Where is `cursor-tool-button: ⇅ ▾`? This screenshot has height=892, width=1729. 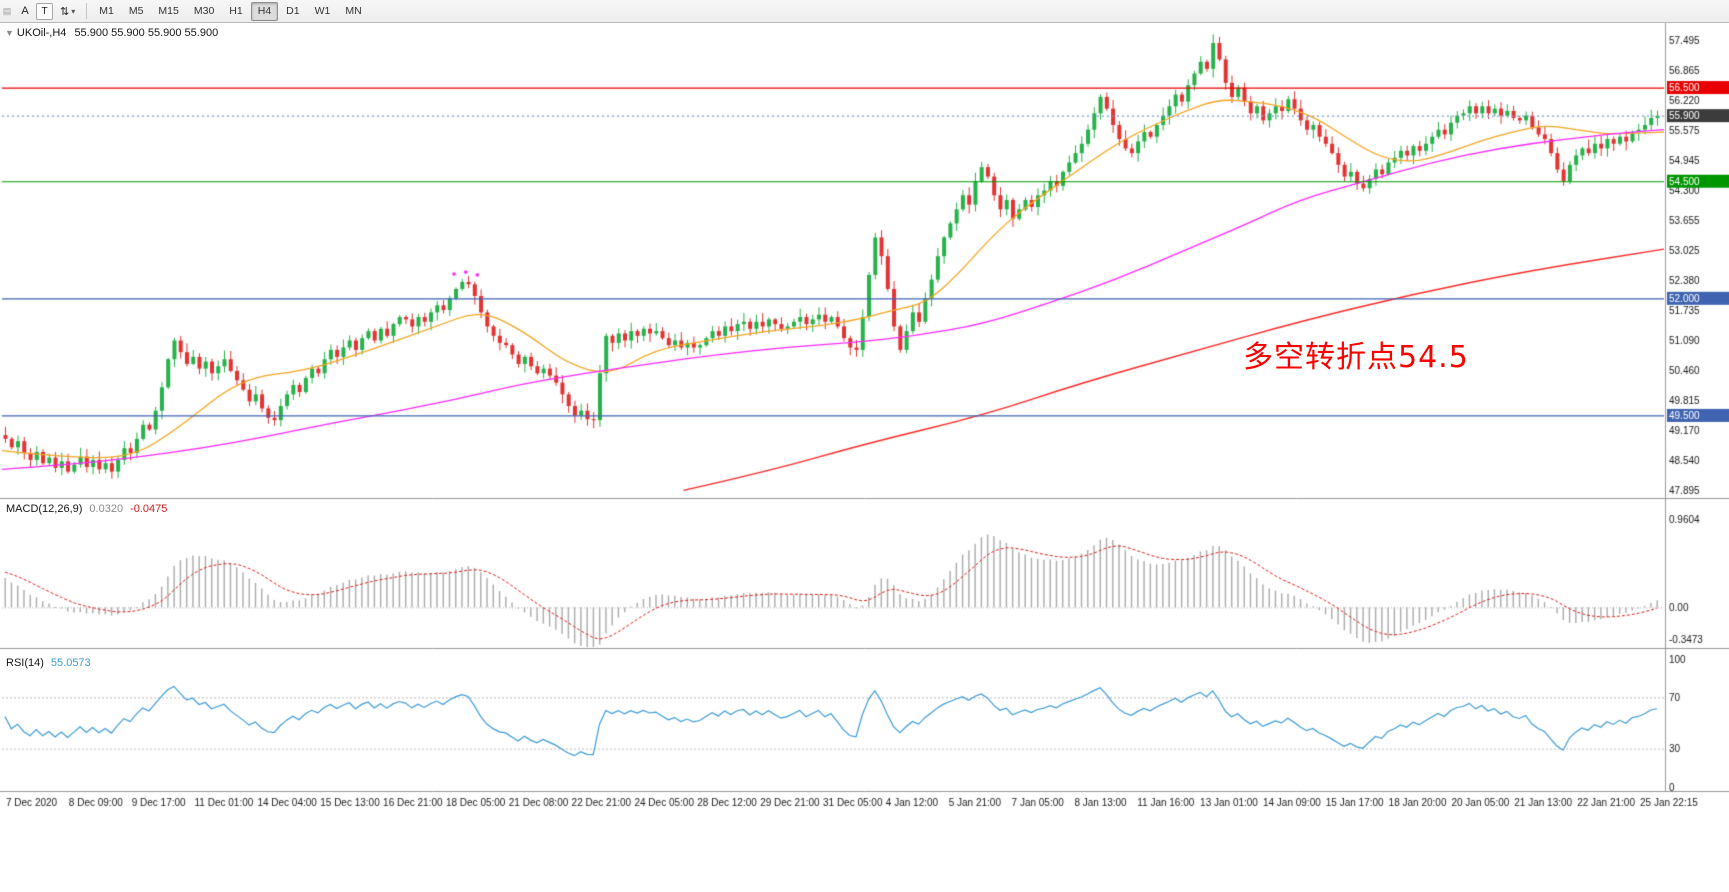
cursor-tool-button: ⇅ ▾ is located at coordinates (67, 11).